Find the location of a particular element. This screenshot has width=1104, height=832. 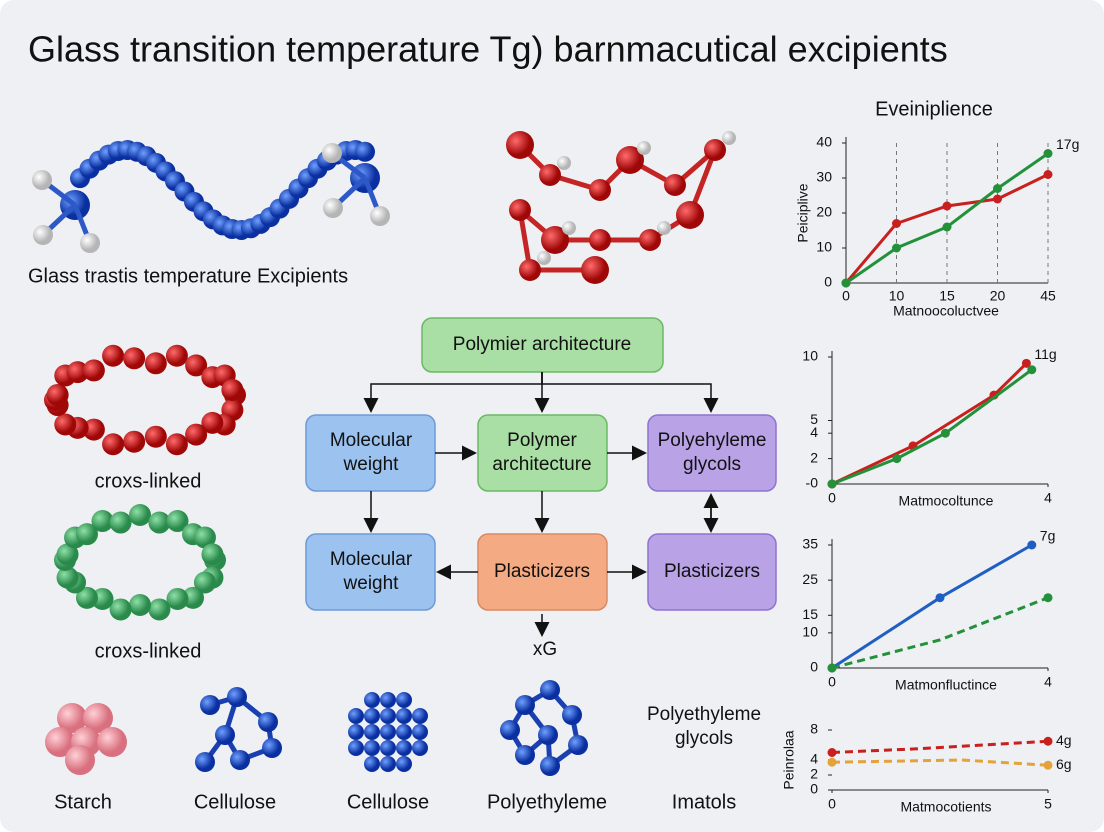

y-tick-label: 30 is located at coordinates (824, 177).